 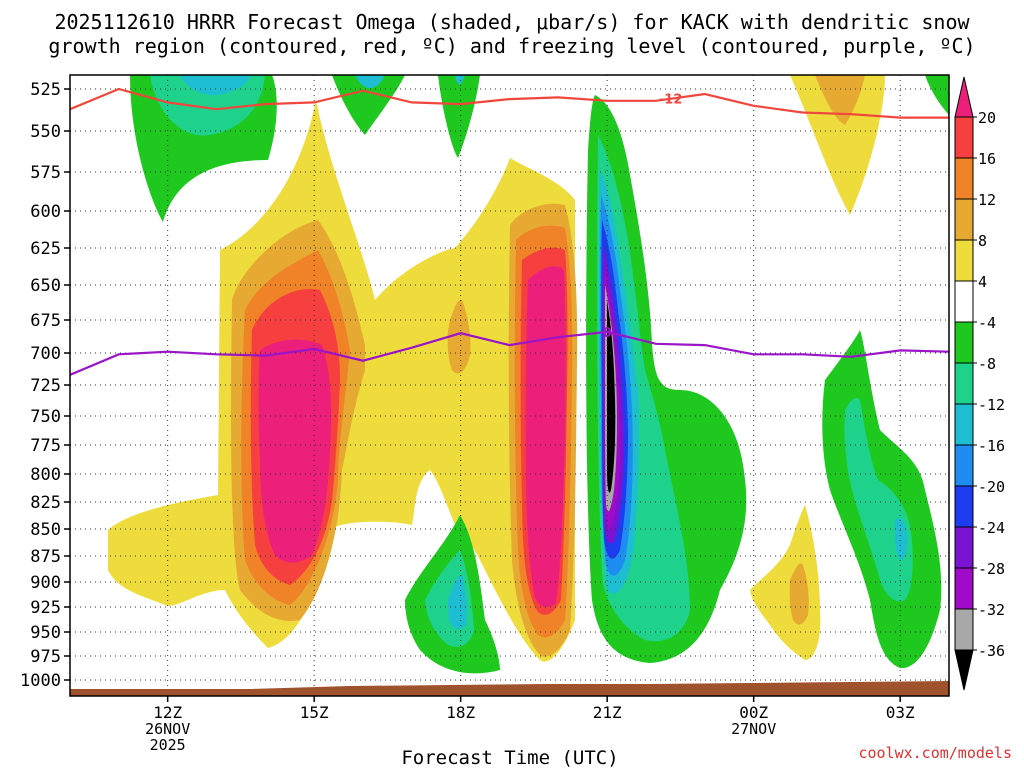 What do you see at coordinates (45, 173) in the screenshot?
I see `y-tick-label: 575` at bounding box center [45, 173].